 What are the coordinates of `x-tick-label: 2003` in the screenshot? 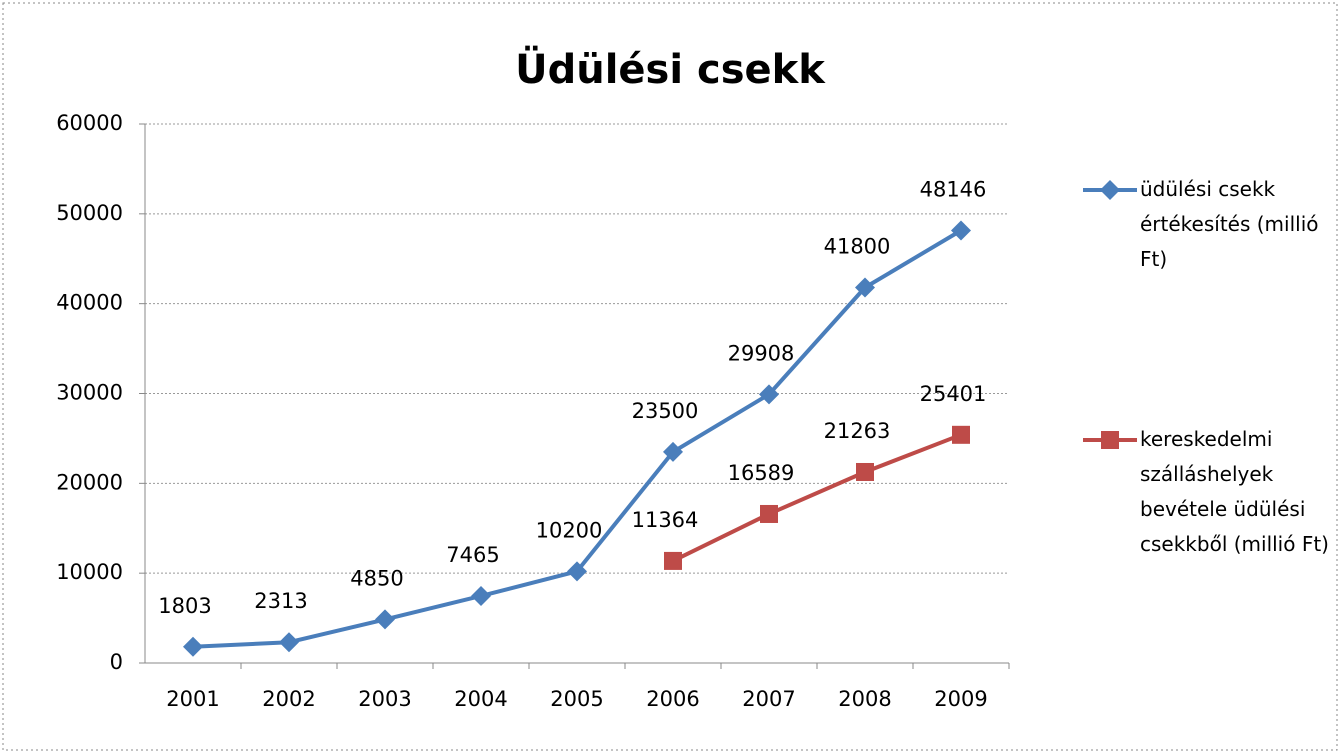 It's located at (384, 699).